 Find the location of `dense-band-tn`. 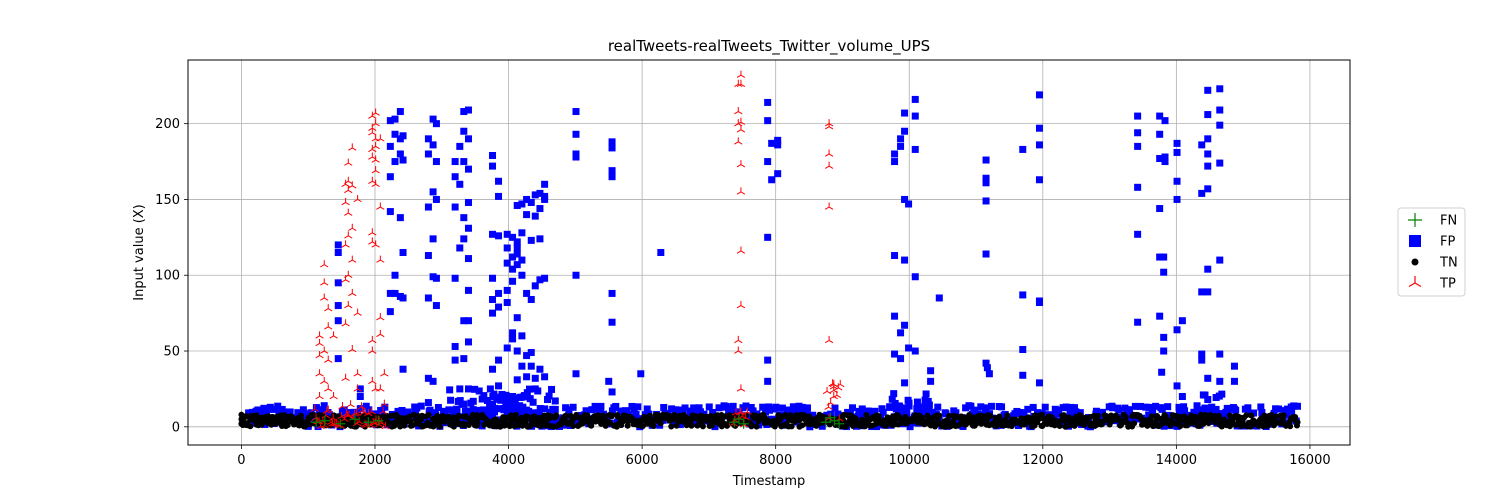

dense-band-tn is located at coordinates (769, 420).